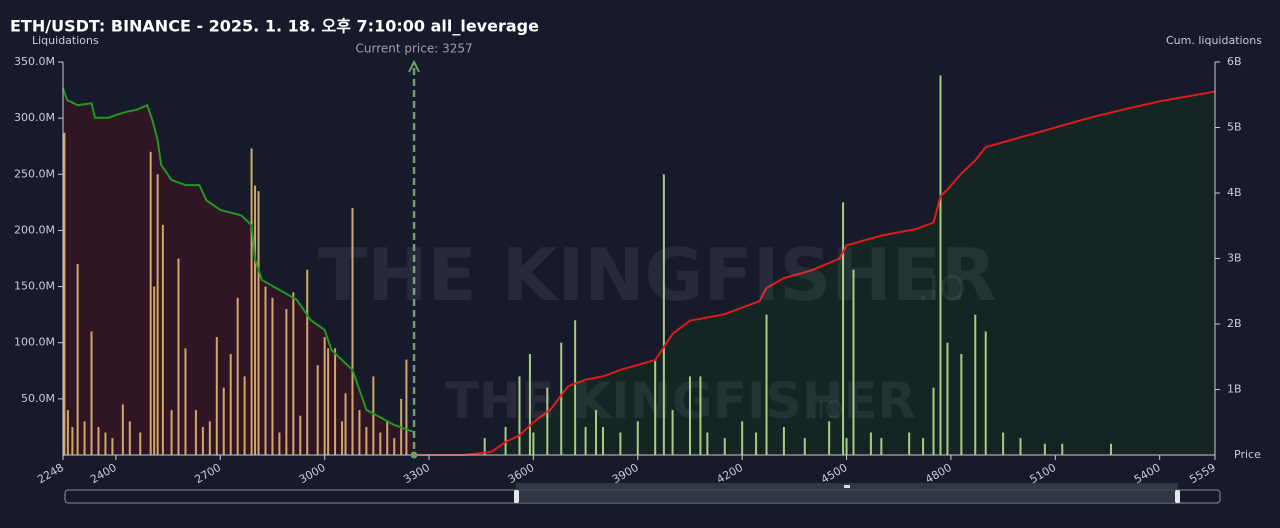 The image size is (1280, 528). Describe the element at coordinates (1234, 61) in the screenshot. I see `y2-tick-label: 6B` at that location.